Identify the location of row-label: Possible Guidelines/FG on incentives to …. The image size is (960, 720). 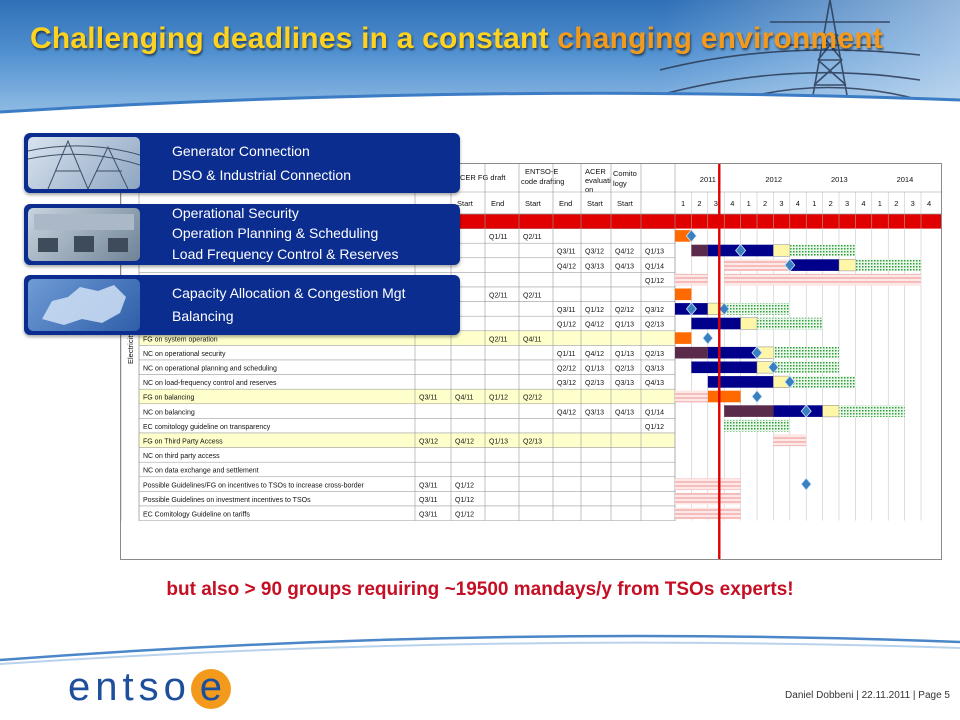
(254, 485).